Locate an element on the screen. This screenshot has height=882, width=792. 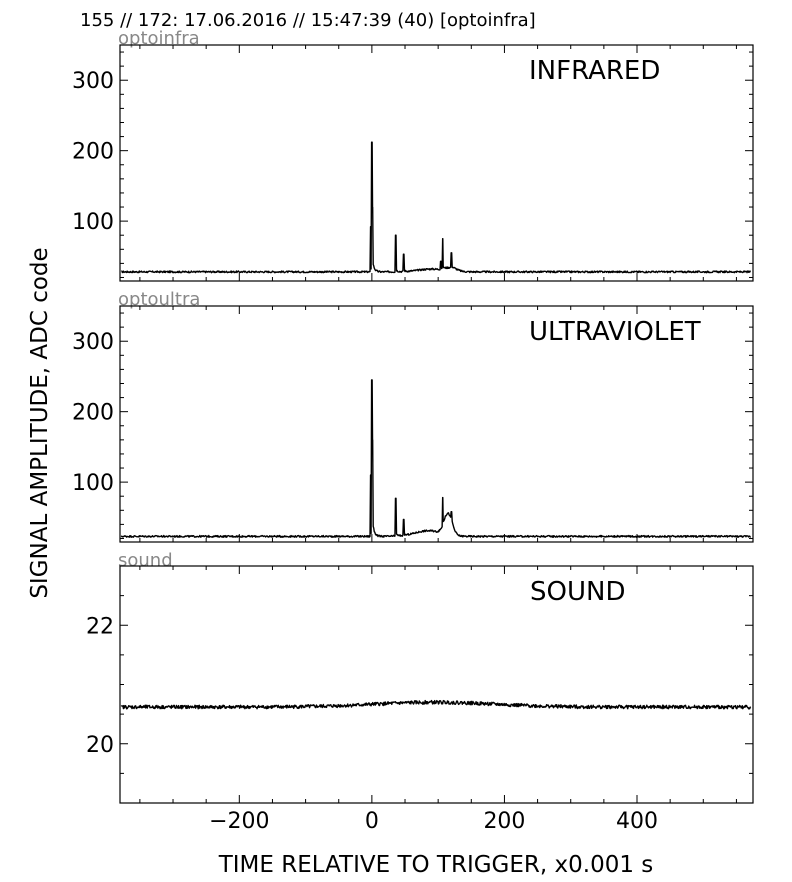
x-tick-labels: −200 0 200 400 is located at coordinates (433, 821).